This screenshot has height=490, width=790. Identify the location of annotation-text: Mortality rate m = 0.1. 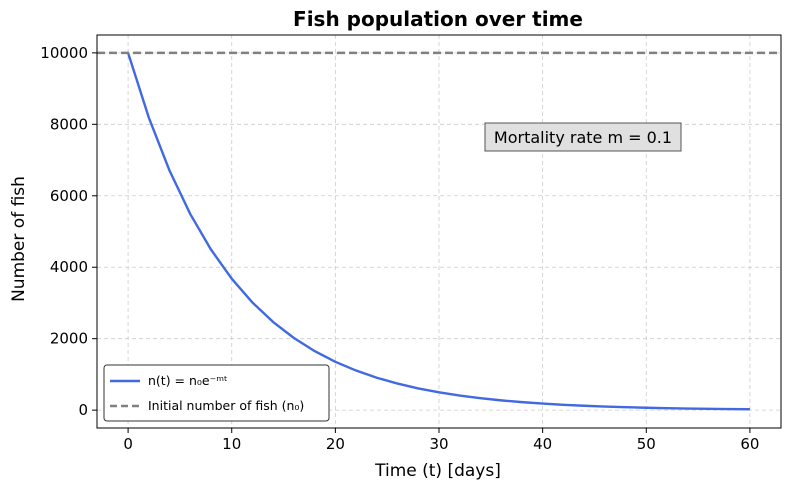
(583, 137).